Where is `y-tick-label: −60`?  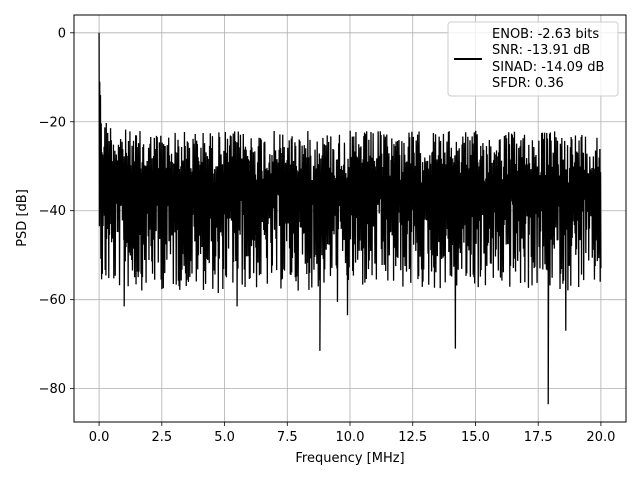
y-tick-label: −60 is located at coordinates (52, 300).